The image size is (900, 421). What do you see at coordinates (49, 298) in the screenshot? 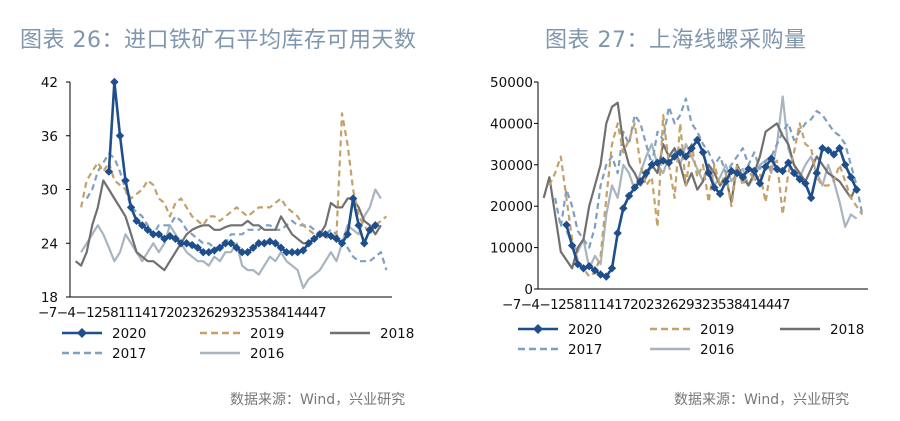
I see `y-tick-label: 18` at bounding box center [49, 298].